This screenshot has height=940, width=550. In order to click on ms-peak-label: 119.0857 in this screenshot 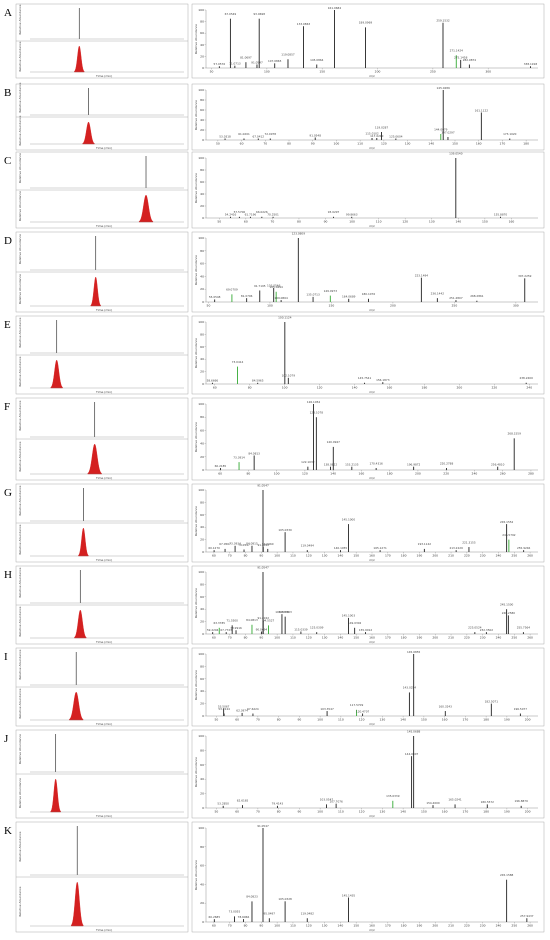, I will do `click(288, 55)`.